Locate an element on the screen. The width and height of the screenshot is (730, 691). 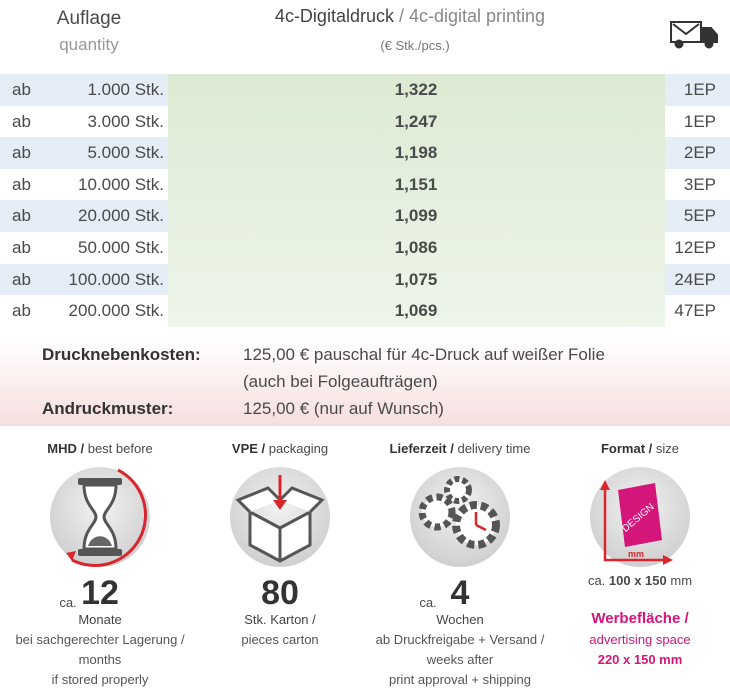
quantity: 50.000 Stk. is located at coordinates (120, 247).